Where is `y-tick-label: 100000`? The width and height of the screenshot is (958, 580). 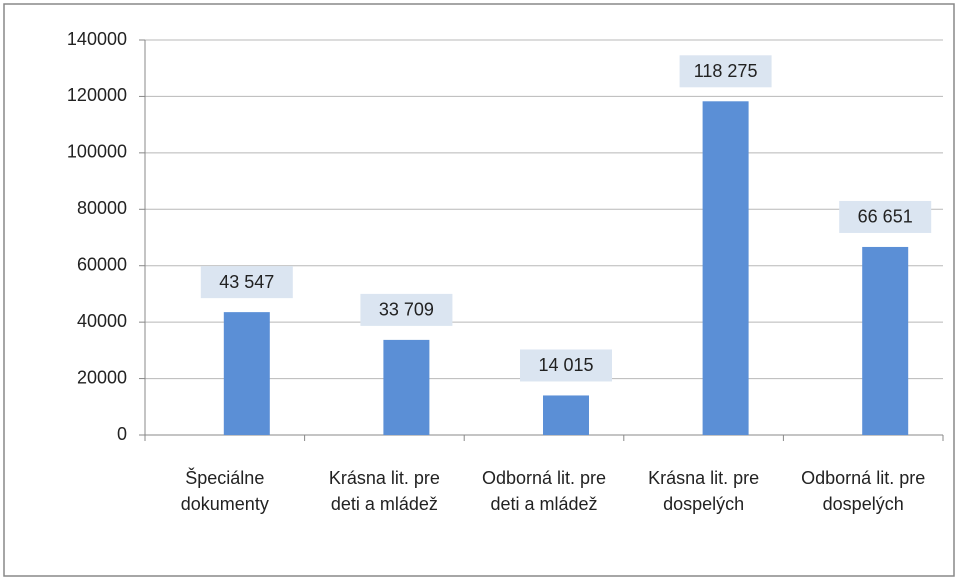
y-tick-label: 100000 is located at coordinates (97, 152).